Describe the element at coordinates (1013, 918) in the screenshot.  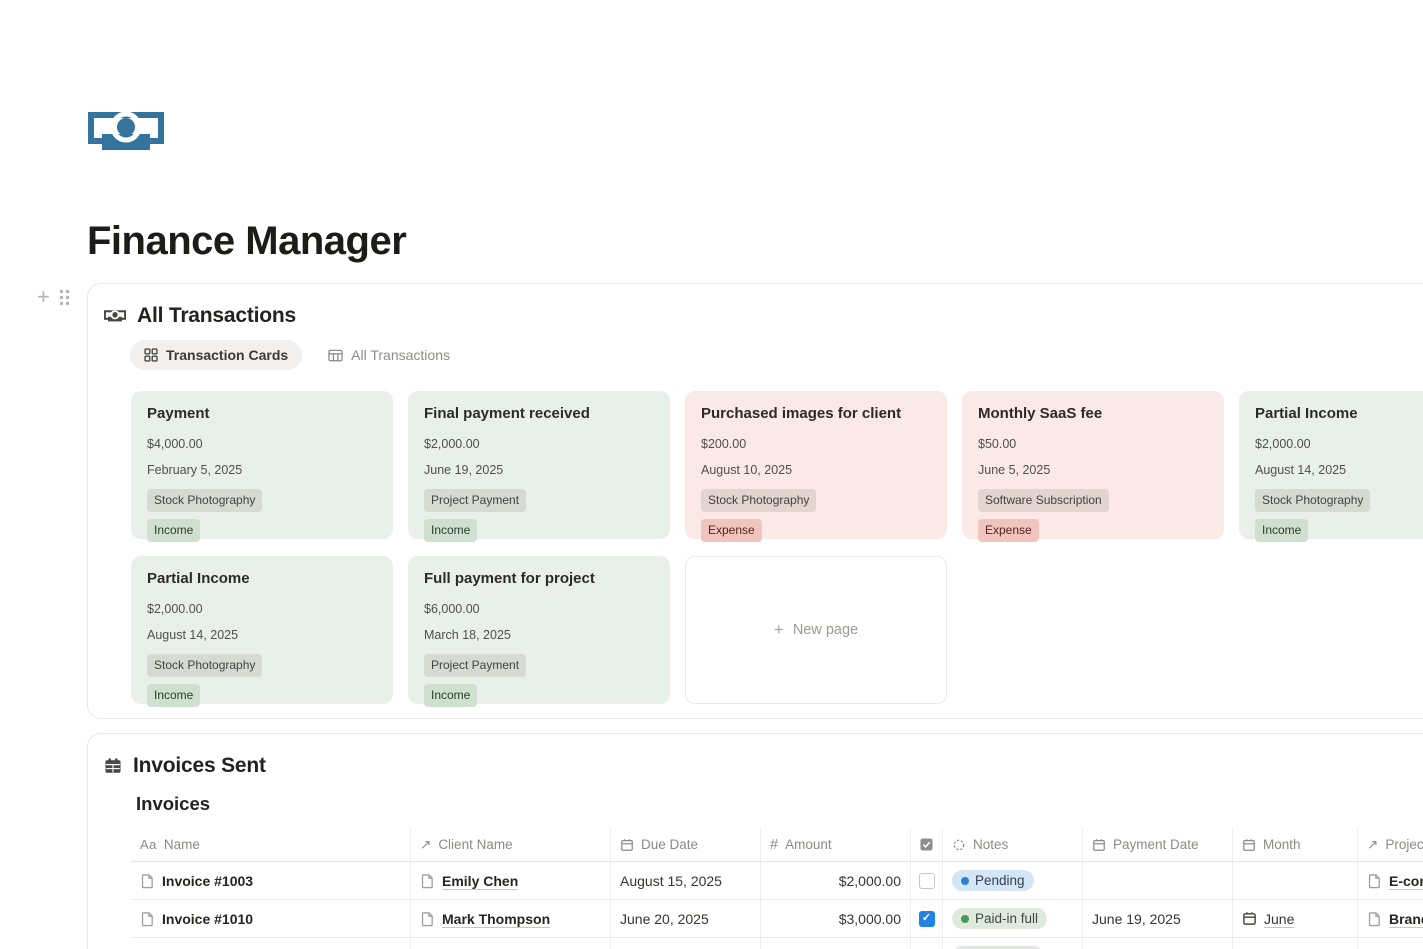
I see `notes-cell: Paid-in full` at that location.